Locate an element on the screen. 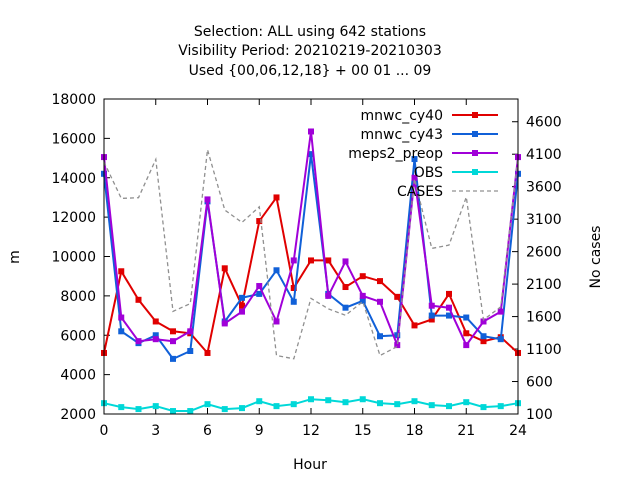 The image size is (640, 480). y2-tick-label: 1600 is located at coordinates (544, 318).